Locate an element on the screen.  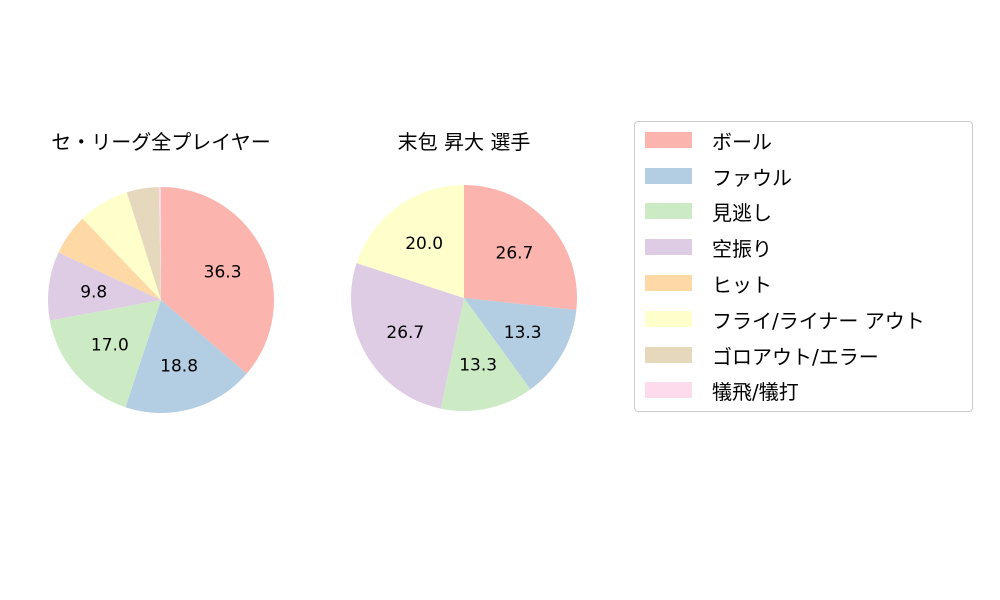
pie-player: 26.7 13.3 13.3 26.7 20.0 is located at coordinates (463, 298).